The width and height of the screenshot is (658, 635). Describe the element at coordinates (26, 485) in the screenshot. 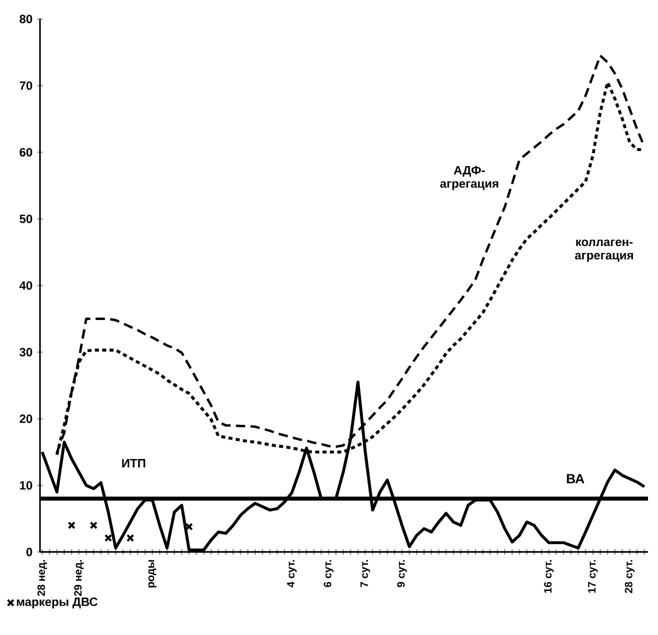

I see `y-tick-label: 10` at that location.